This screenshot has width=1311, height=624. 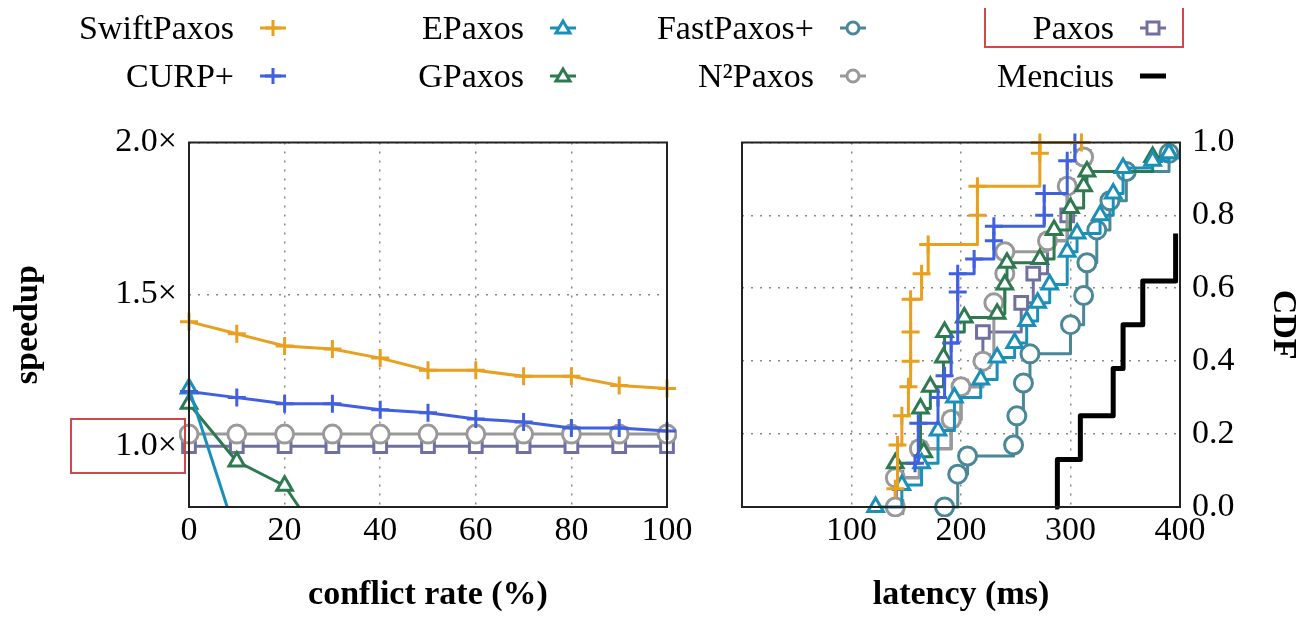 I want to click on y-tick-label: 0.6, so click(x=1213, y=286).